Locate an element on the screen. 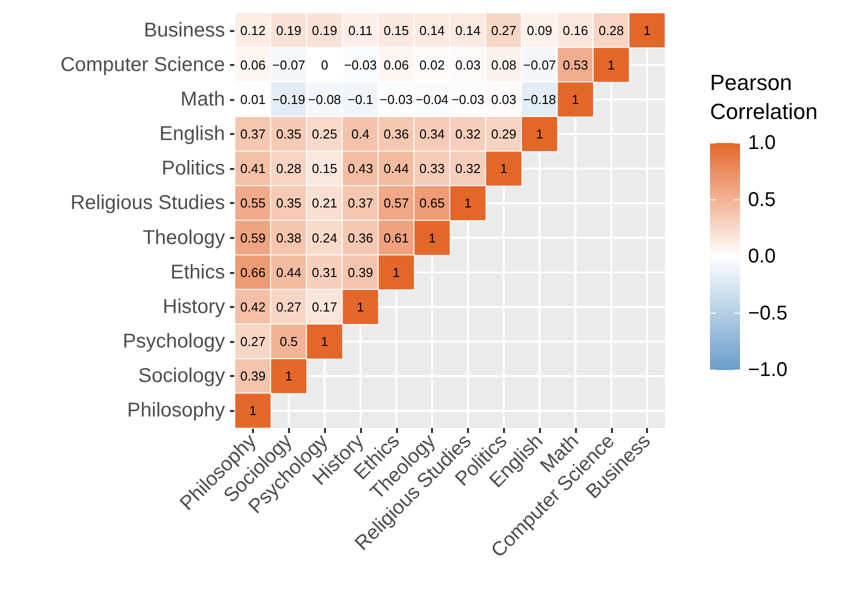 The height and width of the screenshot is (607, 855). data-label: −0.08 is located at coordinates (325, 99).